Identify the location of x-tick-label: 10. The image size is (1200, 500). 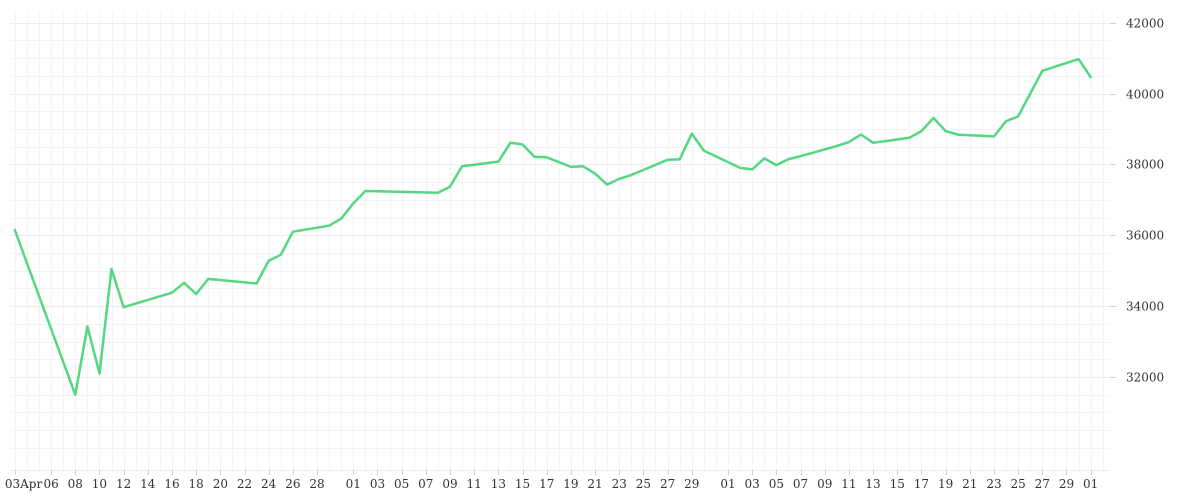
(99, 484).